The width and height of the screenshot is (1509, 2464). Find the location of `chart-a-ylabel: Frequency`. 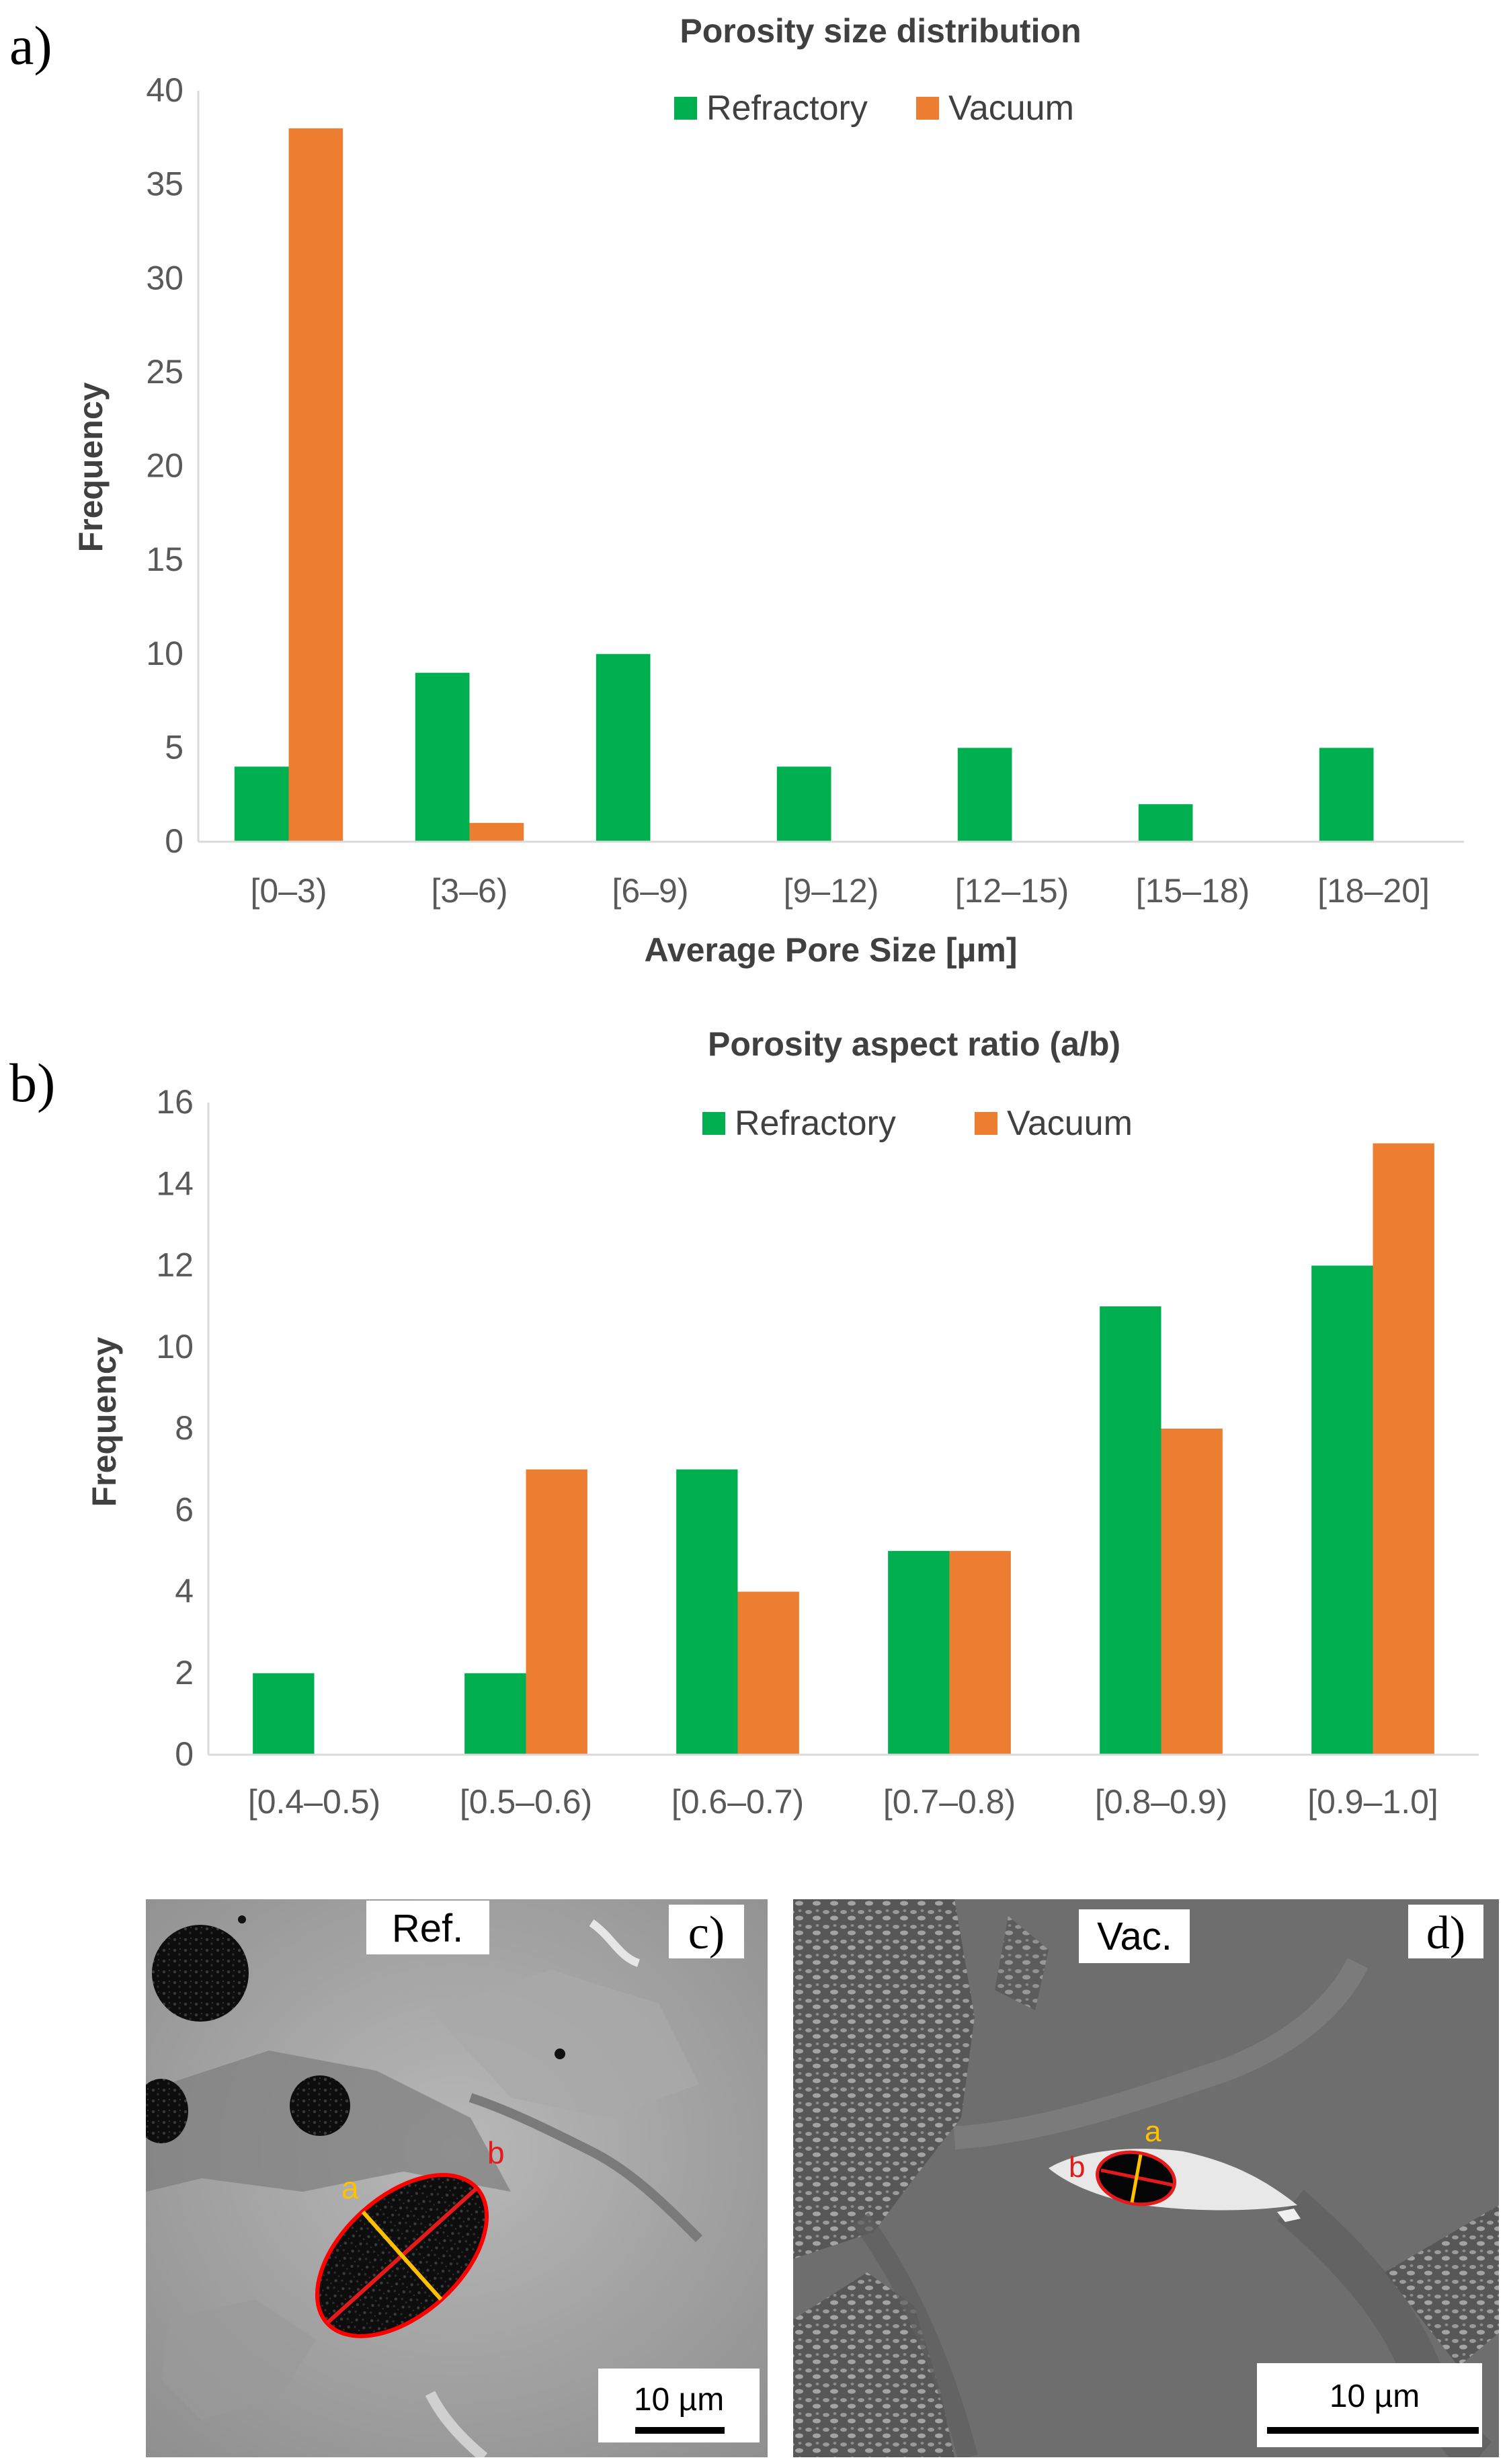

chart-a-ylabel: Frequency is located at coordinates (91, 467).